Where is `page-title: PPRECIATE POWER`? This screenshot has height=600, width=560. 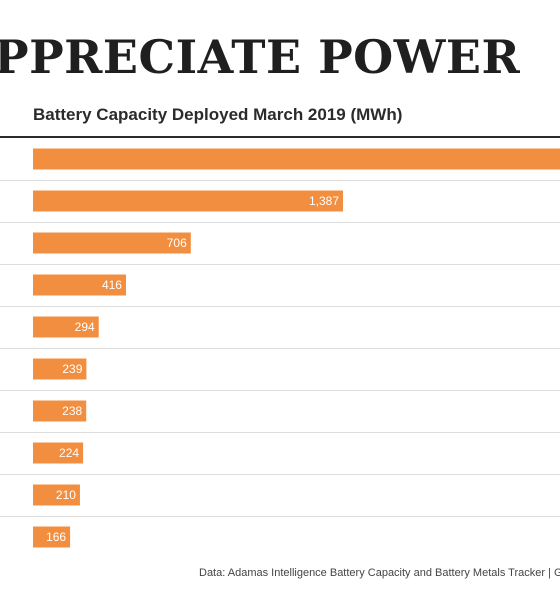
page-title: PPRECIATE POWER is located at coordinates (260, 57).